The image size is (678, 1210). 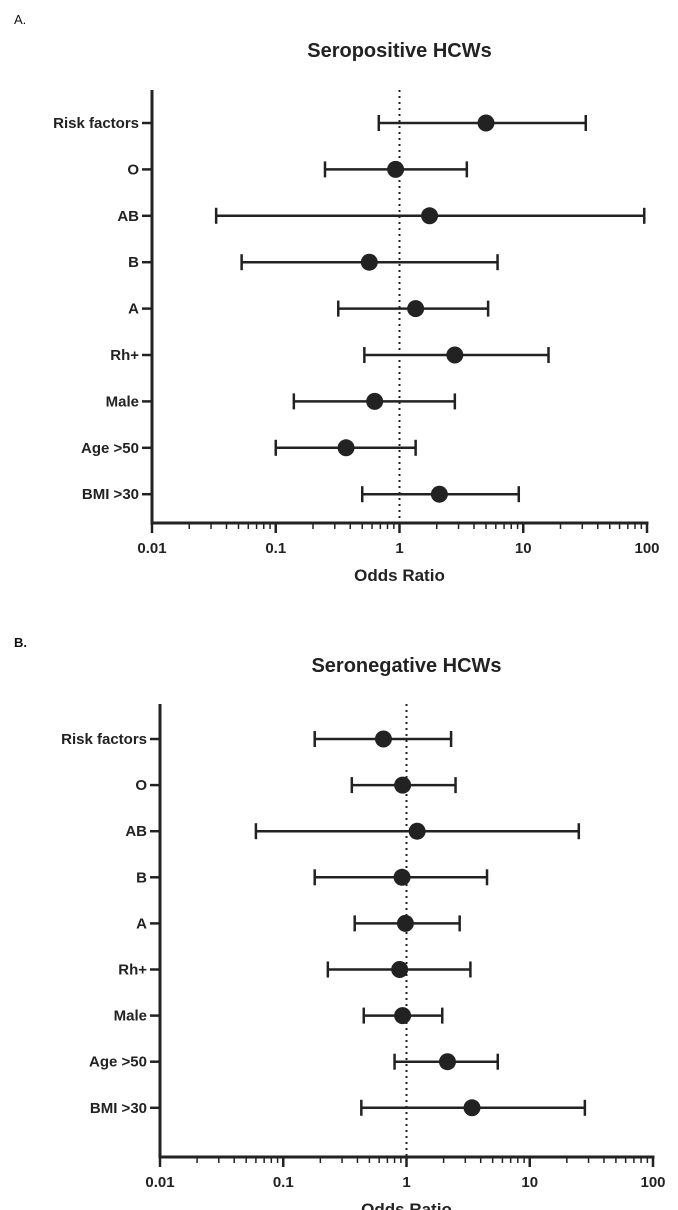 I want to click on panel-label: A., so click(x=20, y=19).